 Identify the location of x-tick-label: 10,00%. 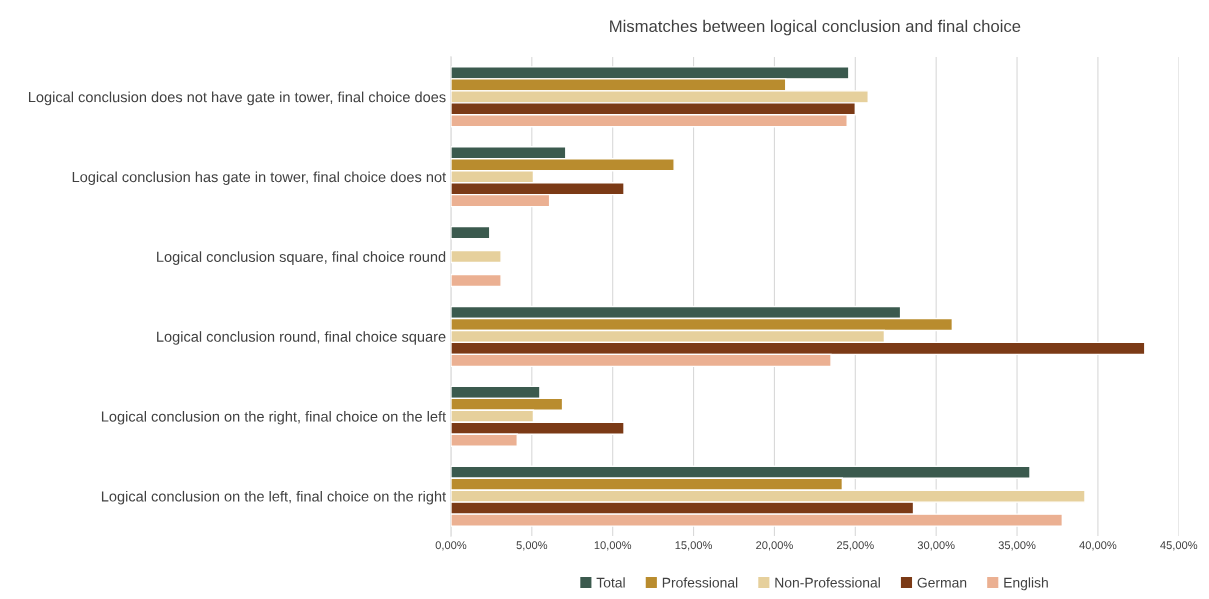
(613, 546).